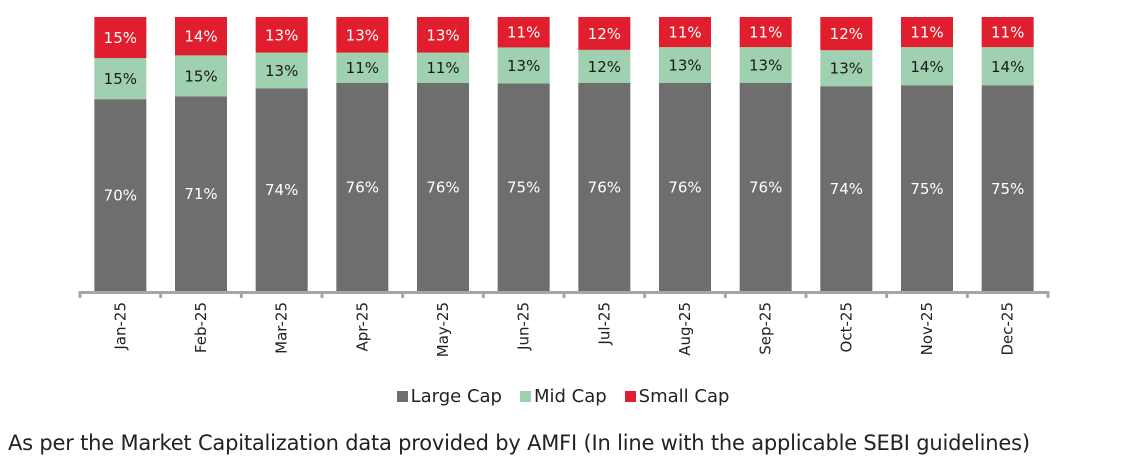 The width and height of the screenshot is (1126, 466). I want to click on data-label-mid-cap-apr-25: 11%, so click(362, 68).